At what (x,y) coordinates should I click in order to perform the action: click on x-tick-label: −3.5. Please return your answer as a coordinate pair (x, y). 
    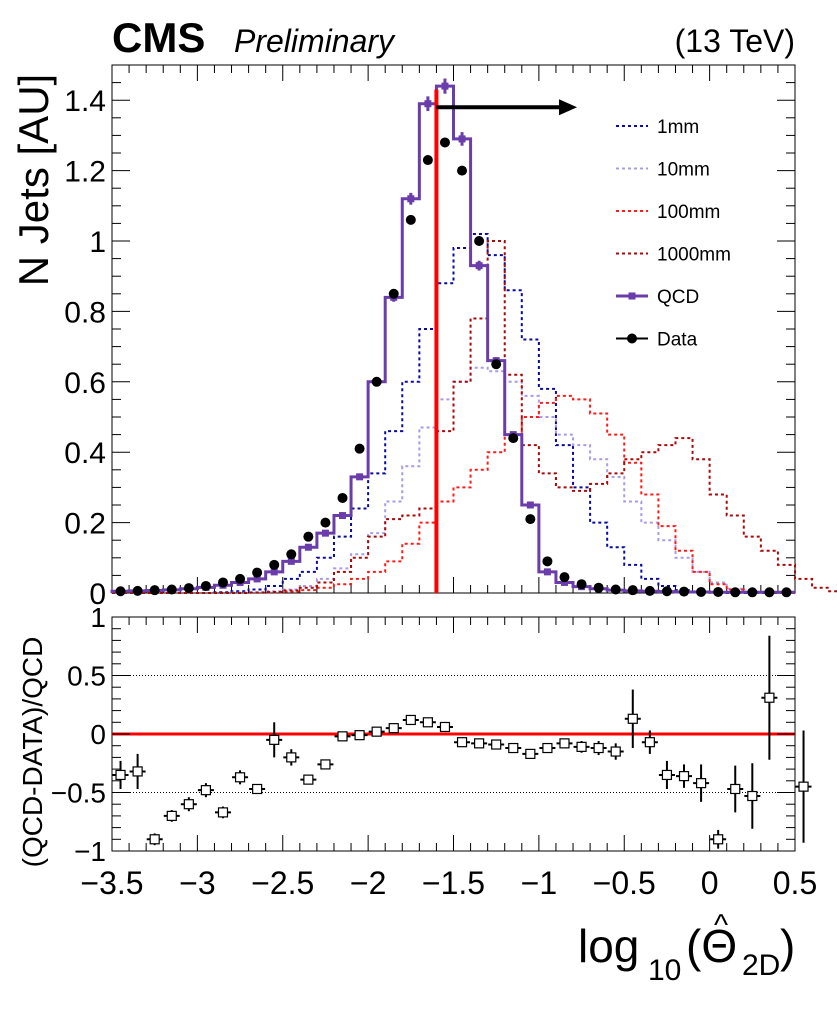
    Looking at the image, I should click on (111, 883).